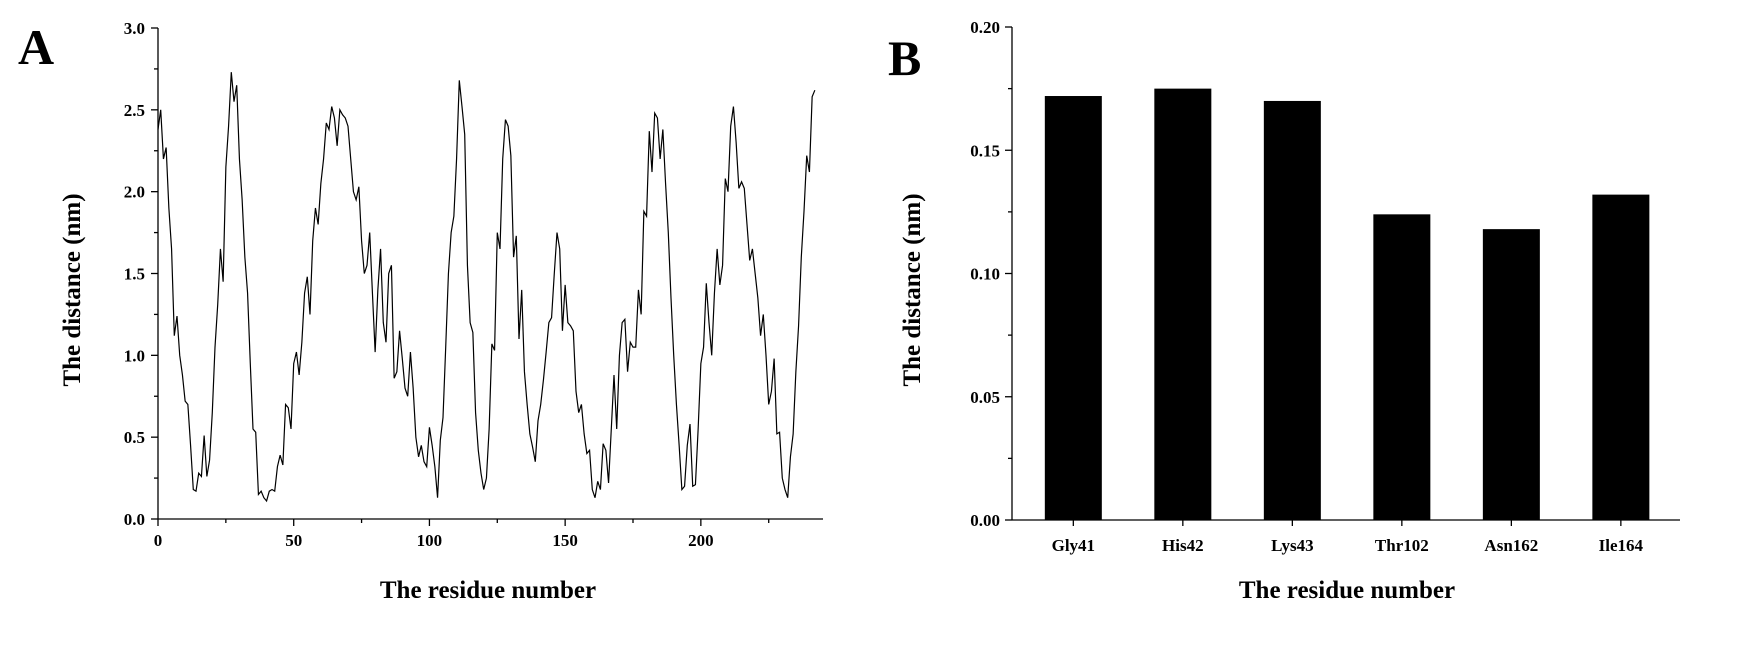 Image resolution: width=1760 pixels, height=651 pixels. I want to click on panel-a-x-tick-label: 100, so click(430, 540).